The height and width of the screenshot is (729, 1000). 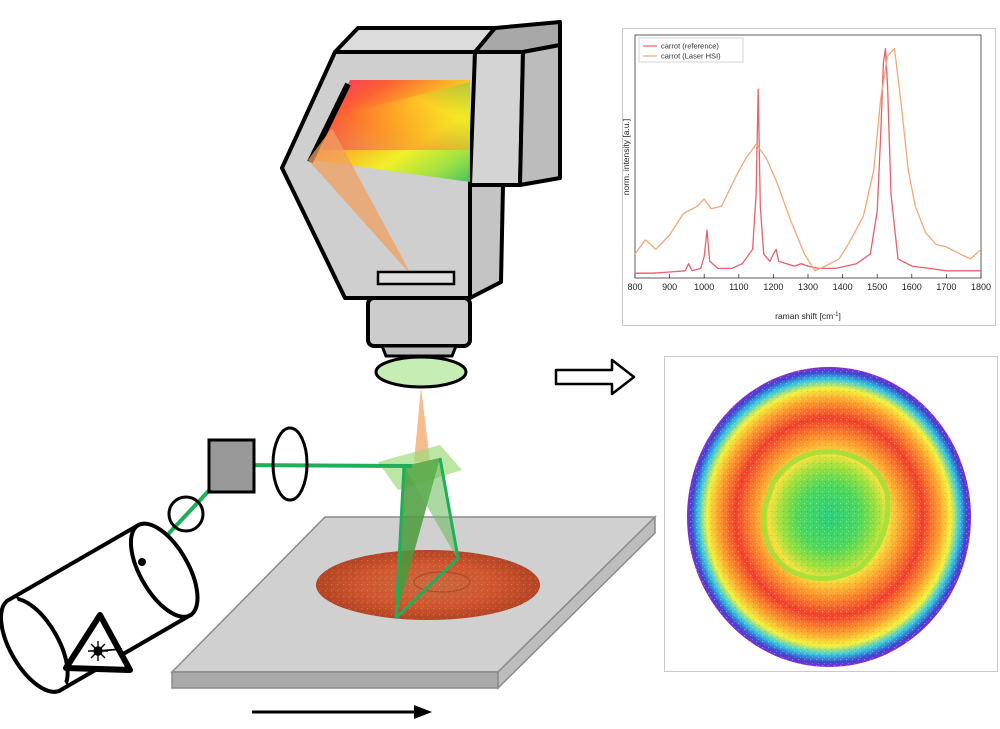 What do you see at coordinates (704, 287) in the screenshot?
I see `x-tick-label: 1000` at bounding box center [704, 287].